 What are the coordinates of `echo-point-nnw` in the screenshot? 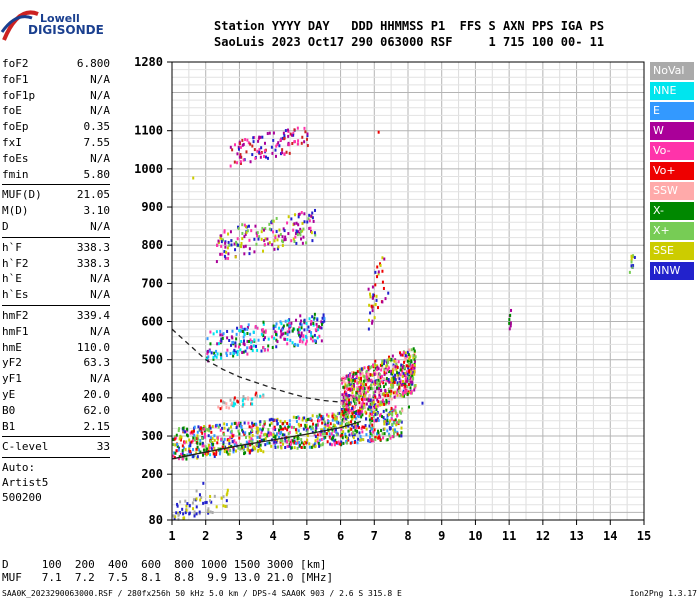 It's located at (631, 266).